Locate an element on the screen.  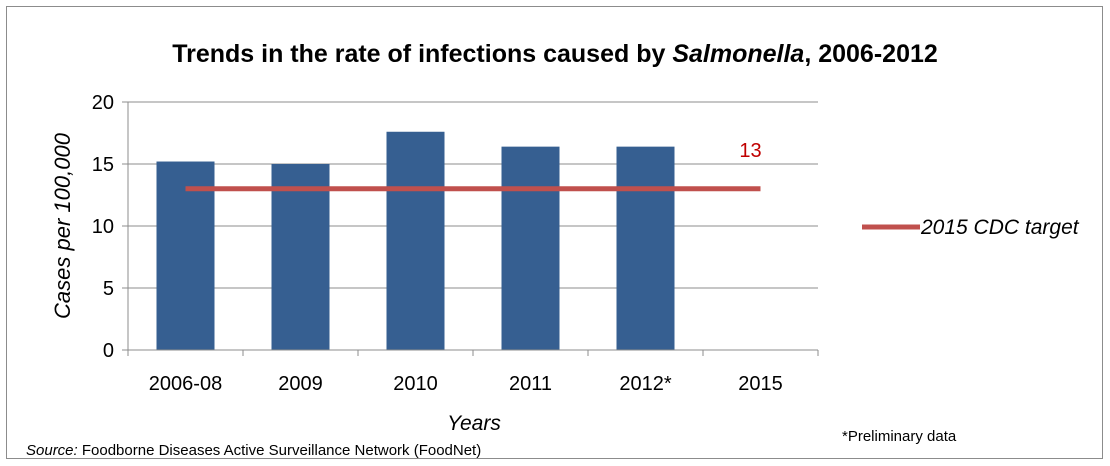
x-tick-label: 2015 is located at coordinates (760, 384).